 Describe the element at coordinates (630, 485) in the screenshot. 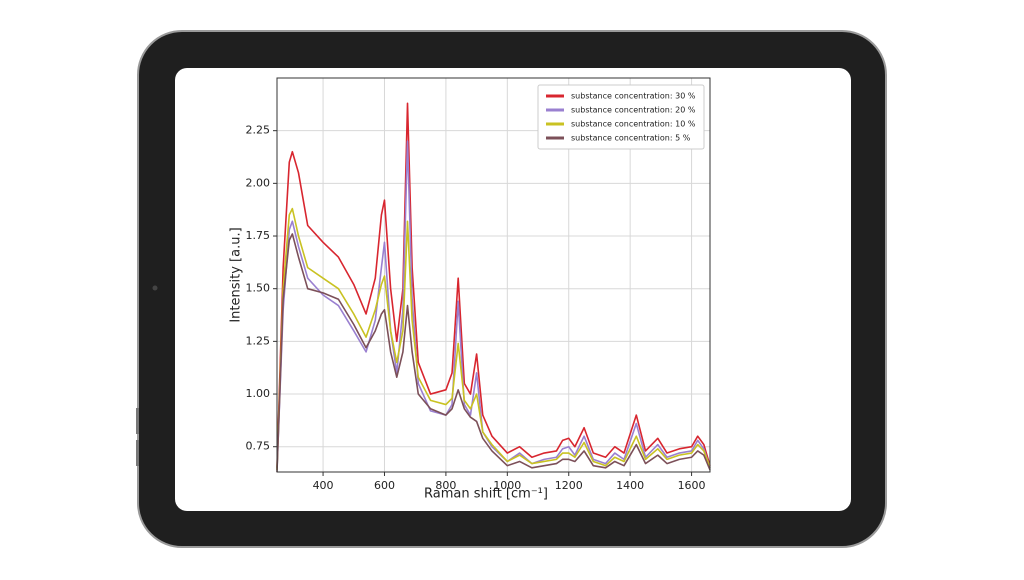

I see `x-tick-label: 1400` at that location.